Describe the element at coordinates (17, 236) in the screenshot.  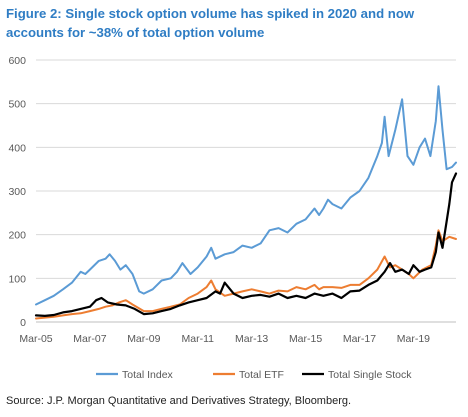
I see `y-tick-label: 200` at that location.